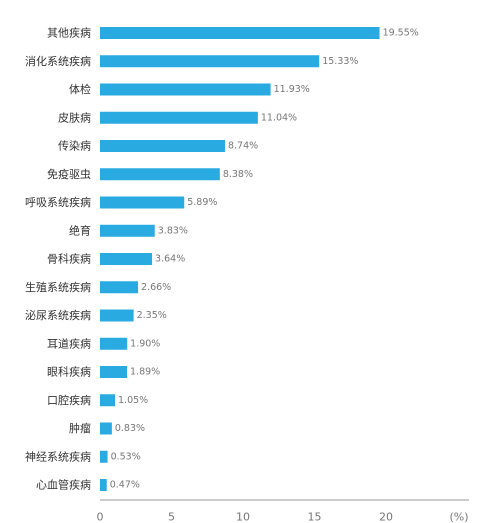  Describe the element at coordinates (69, 174) in the screenshot. I see `category-label: 免疫驱虫` at that location.